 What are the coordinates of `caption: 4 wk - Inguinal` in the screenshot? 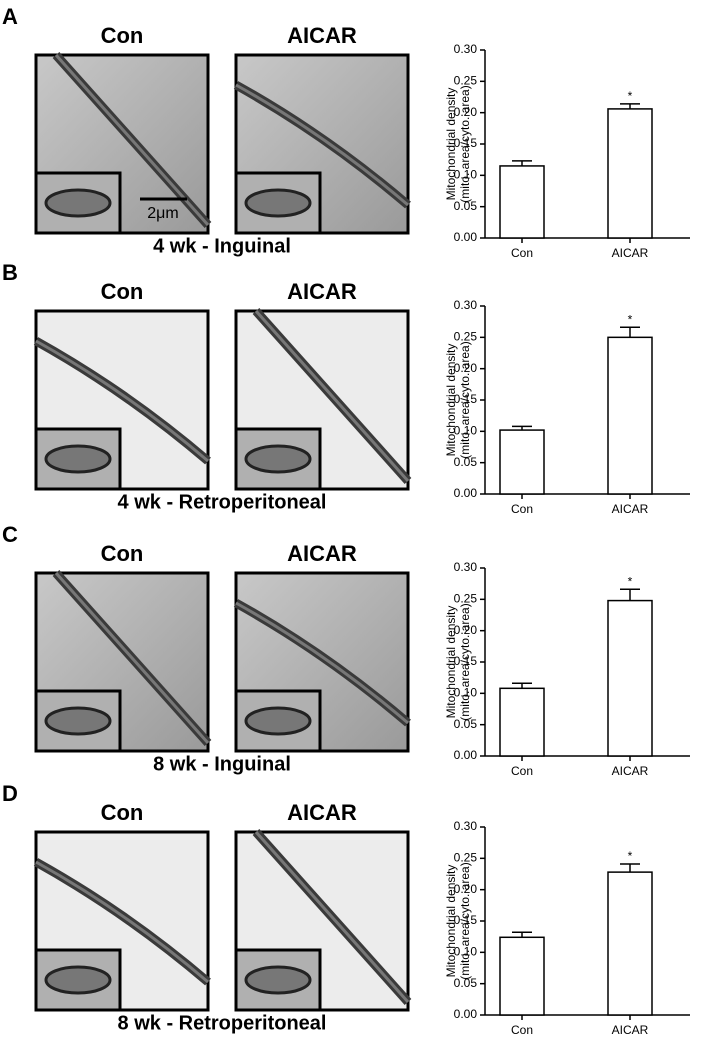 It's located at (222, 246).